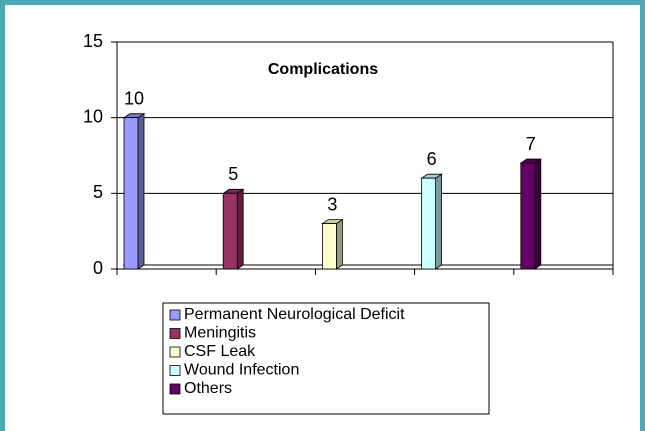 This screenshot has height=431, width=645. What do you see at coordinates (98, 192) in the screenshot?
I see `y-tick-label: 5` at bounding box center [98, 192].